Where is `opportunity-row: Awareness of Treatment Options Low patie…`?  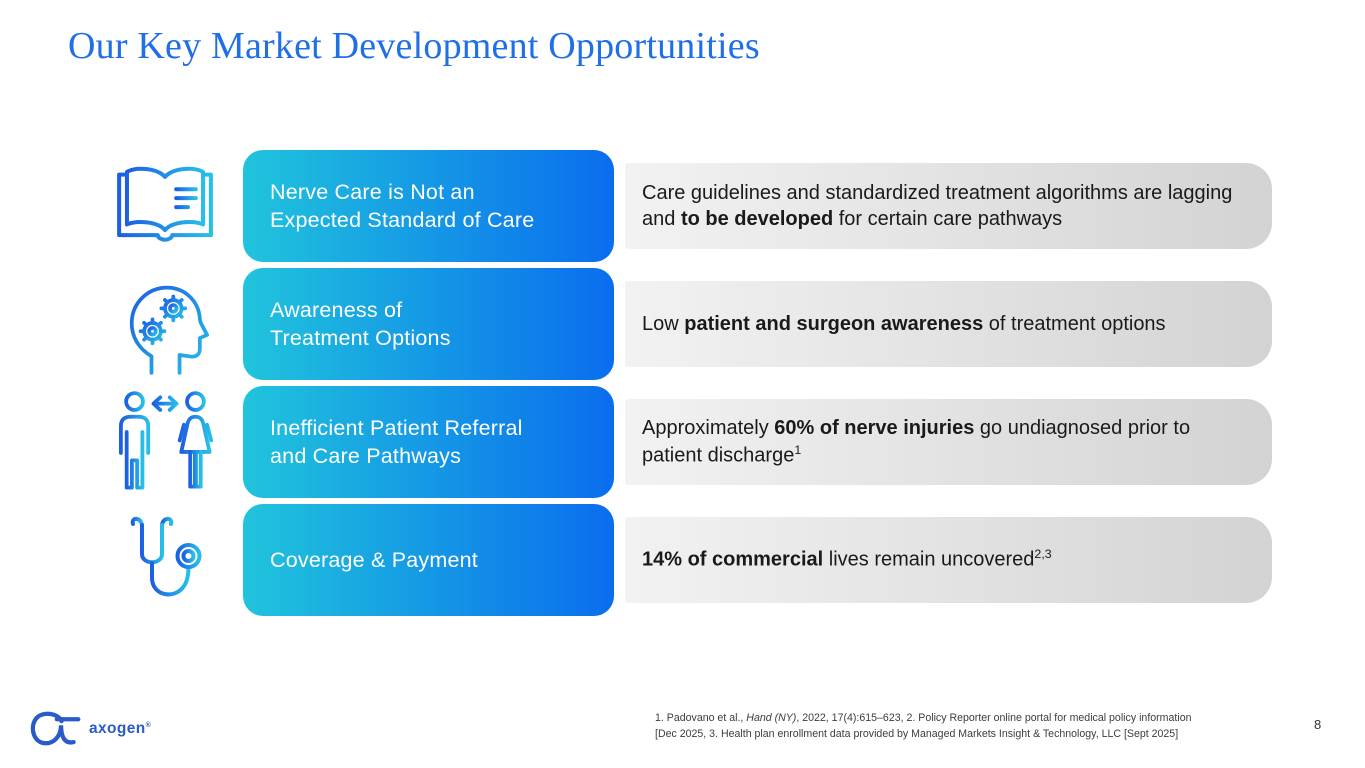
opportunity-row: Awareness of Treatment Options Low patie… is located at coordinates (685, 324).